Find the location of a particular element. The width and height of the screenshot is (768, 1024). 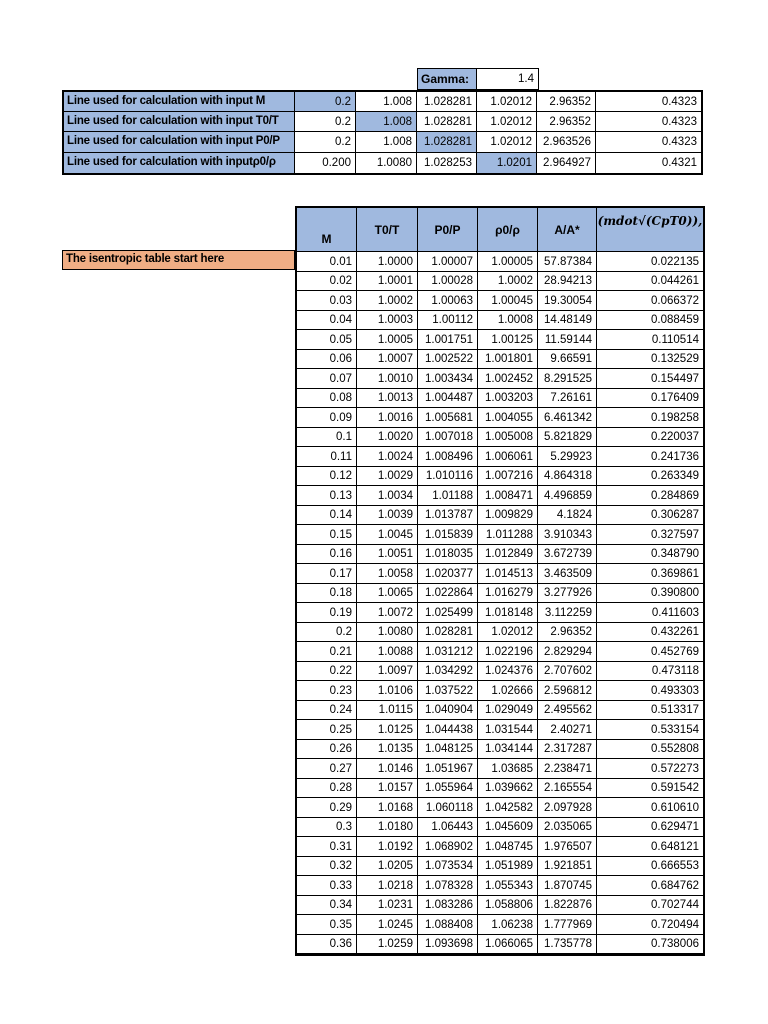

table-cell: 0.04 is located at coordinates (327, 320).